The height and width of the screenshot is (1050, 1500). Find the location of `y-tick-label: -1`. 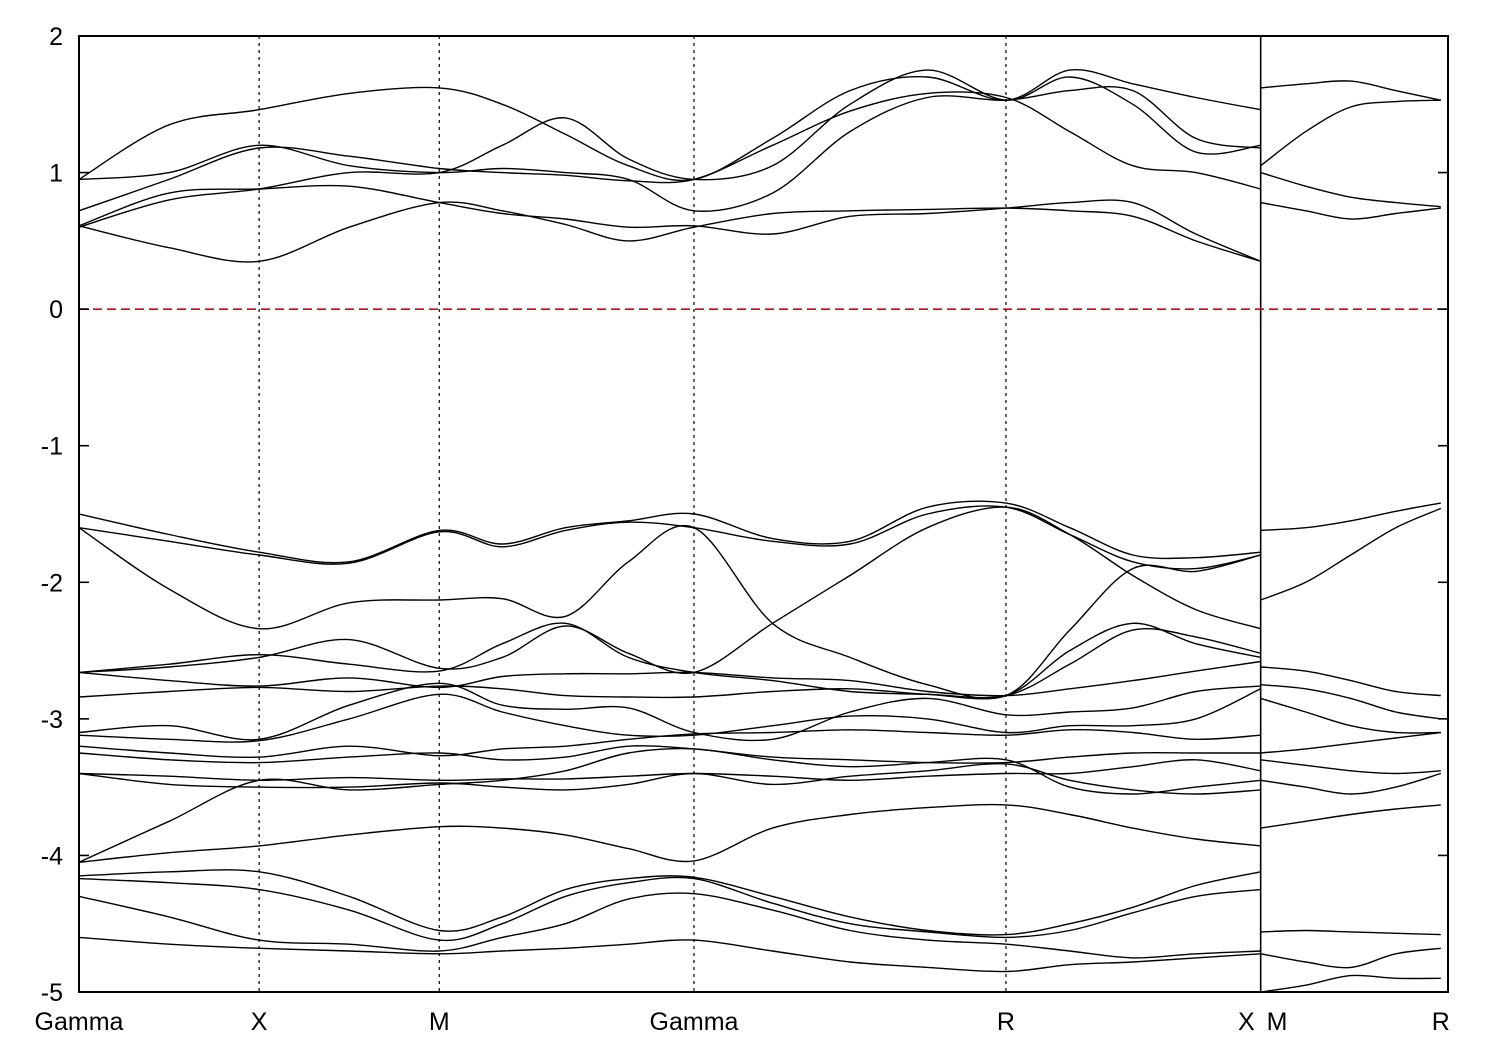

y-tick-label: -1 is located at coordinates (52, 447).